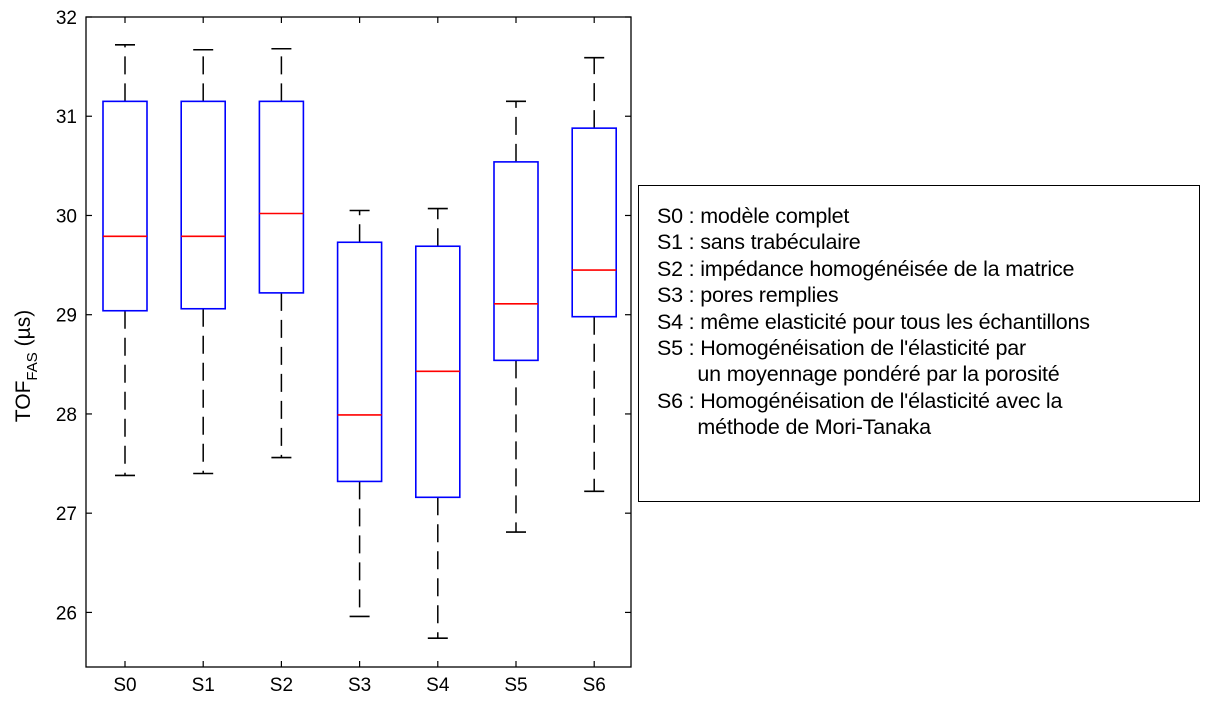 The height and width of the screenshot is (702, 1218). I want to click on y-tick-label: 27, so click(66, 514).